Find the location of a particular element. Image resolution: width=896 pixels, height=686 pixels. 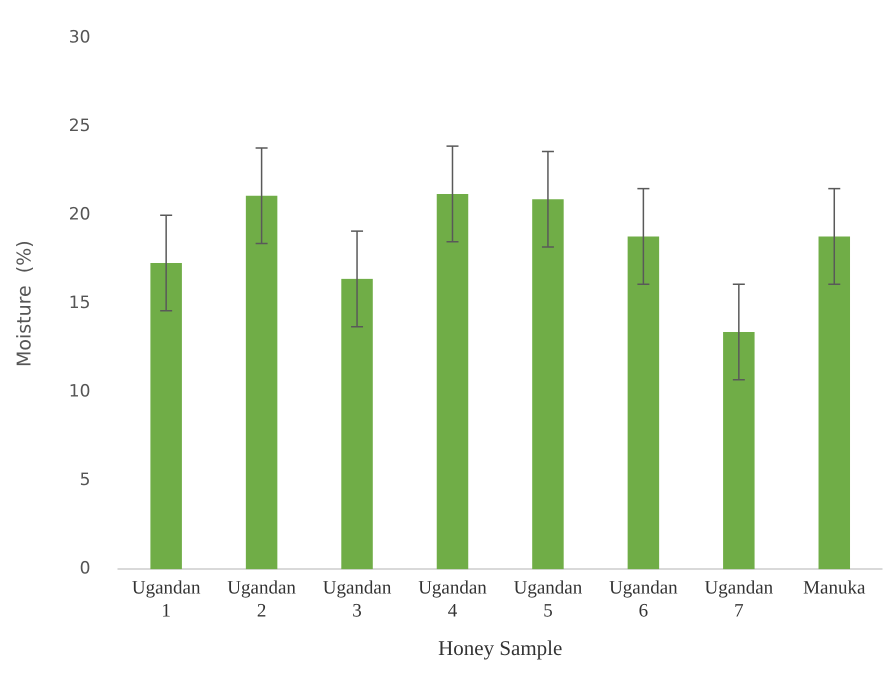

x-tick-label: Ugandan 5 is located at coordinates (548, 600).